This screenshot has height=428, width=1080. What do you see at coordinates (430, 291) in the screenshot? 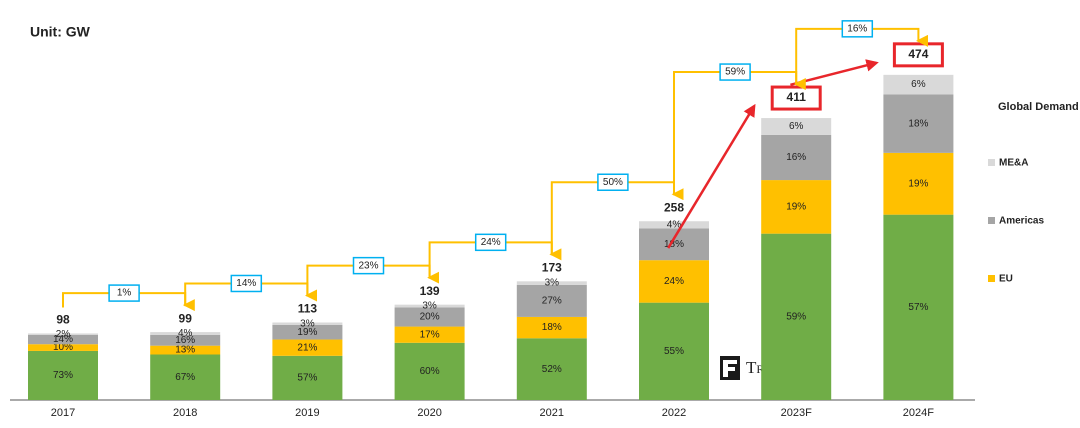
I see `total-label: 139` at bounding box center [430, 291].